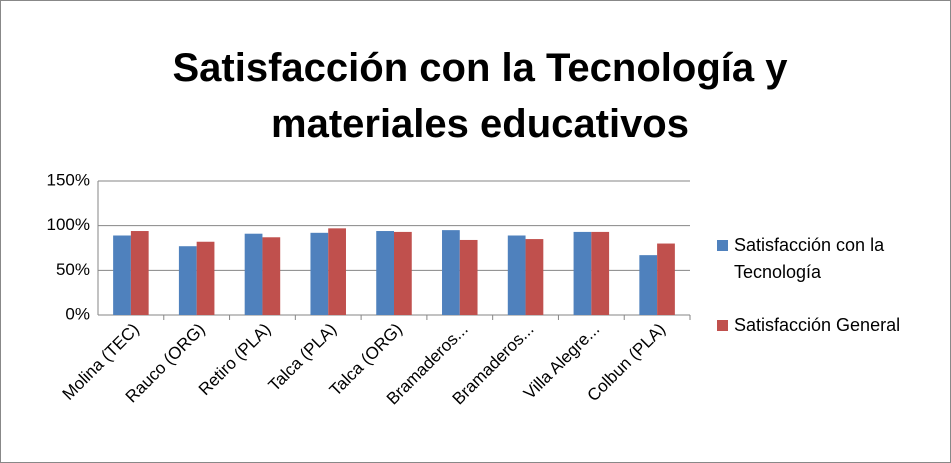  Describe the element at coordinates (817, 325) in the screenshot. I see `legend-label: Satisfacción General` at that location.